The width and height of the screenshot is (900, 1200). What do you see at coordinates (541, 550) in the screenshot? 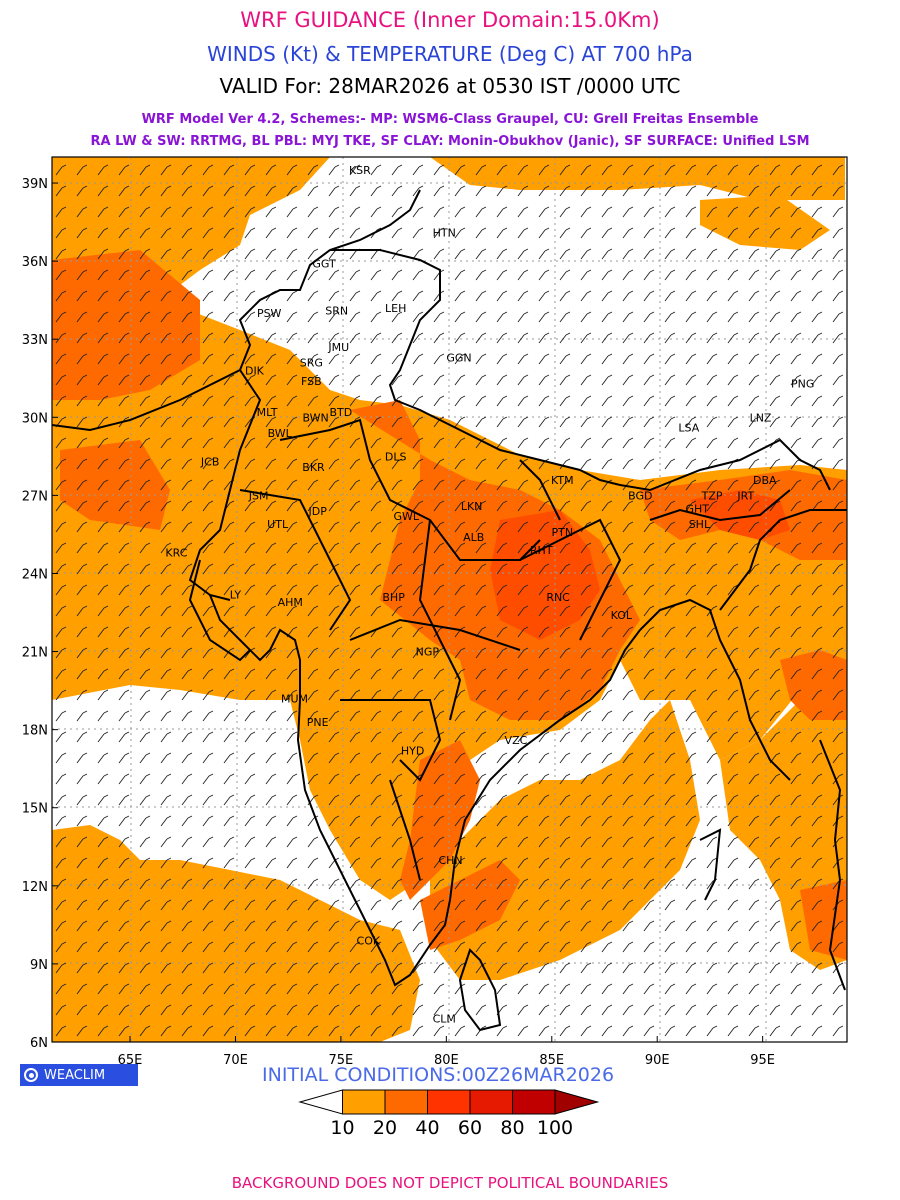
I see `station-rht: RHT` at bounding box center [541, 550].